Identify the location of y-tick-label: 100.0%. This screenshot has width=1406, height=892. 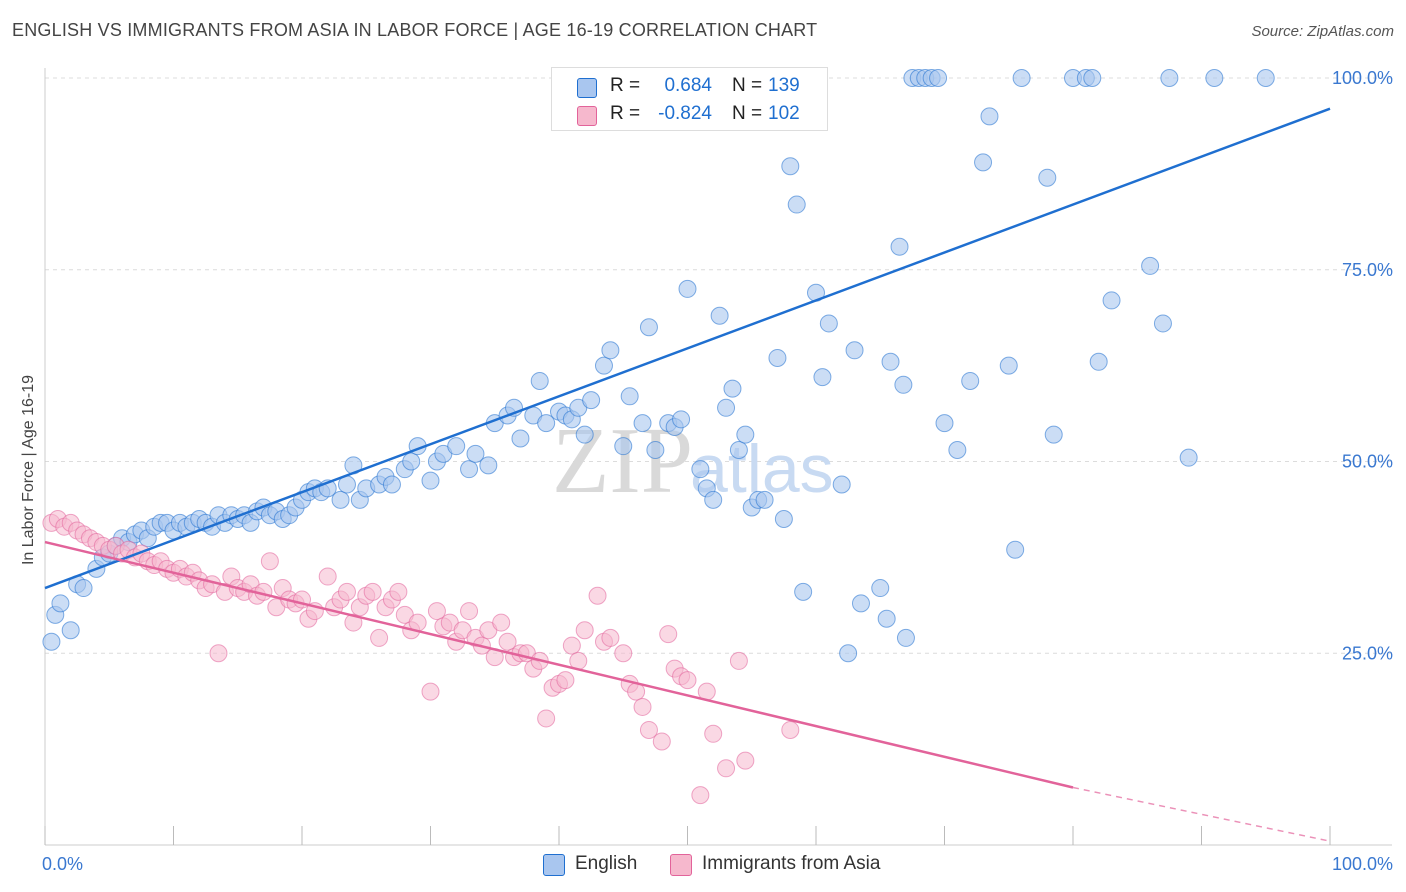
(1362, 78).